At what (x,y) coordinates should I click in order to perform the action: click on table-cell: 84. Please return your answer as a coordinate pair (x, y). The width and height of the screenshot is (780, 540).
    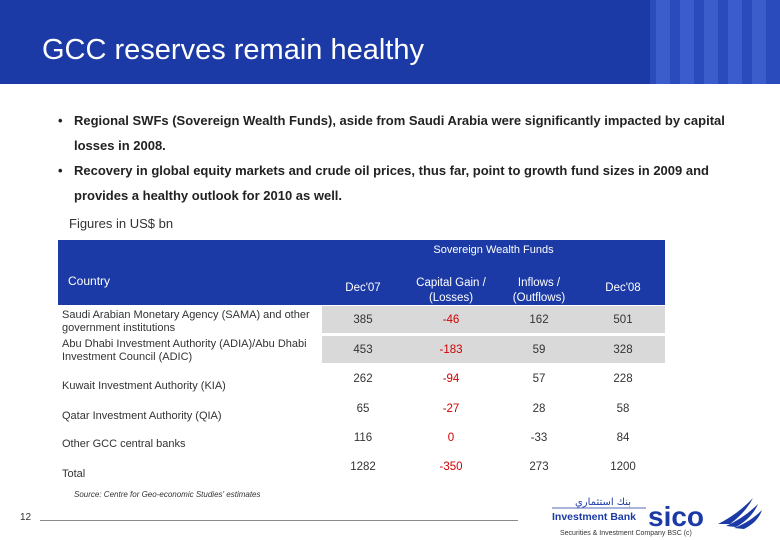
    Looking at the image, I should click on (623, 438).